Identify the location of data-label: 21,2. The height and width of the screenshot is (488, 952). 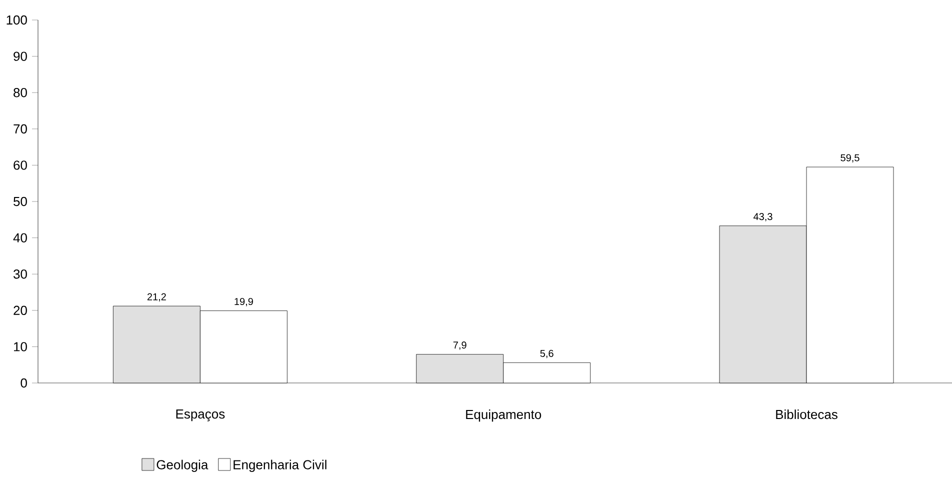
(156, 297).